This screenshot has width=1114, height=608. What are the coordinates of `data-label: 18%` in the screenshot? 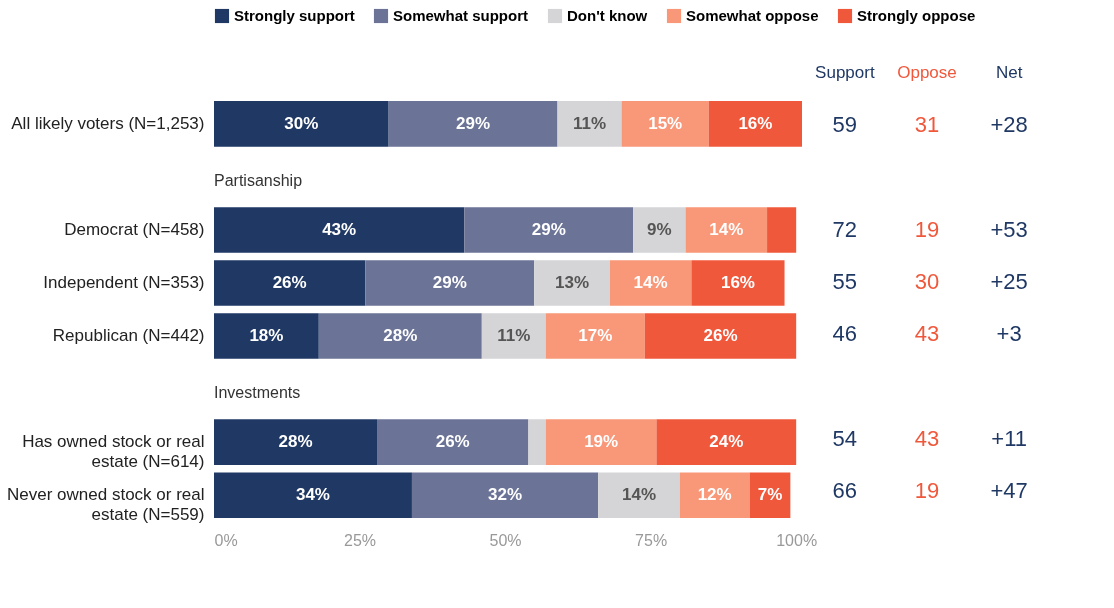 It's located at (266, 336).